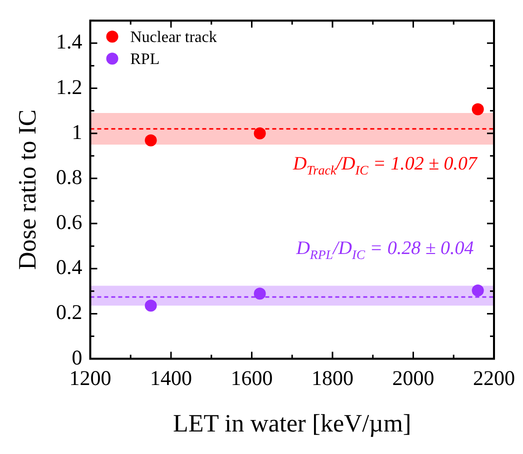 This screenshot has width=523, height=454. I want to click on x-tick-label: 1600, so click(251, 378).